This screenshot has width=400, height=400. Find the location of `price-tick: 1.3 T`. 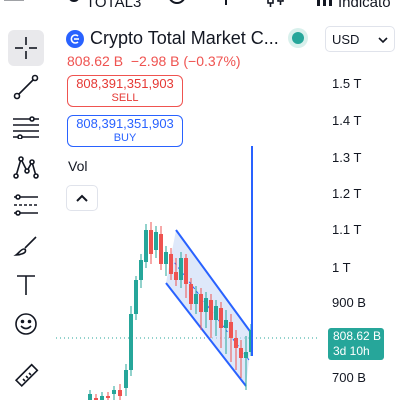

price-tick: 1.3 T is located at coordinates (347, 157).